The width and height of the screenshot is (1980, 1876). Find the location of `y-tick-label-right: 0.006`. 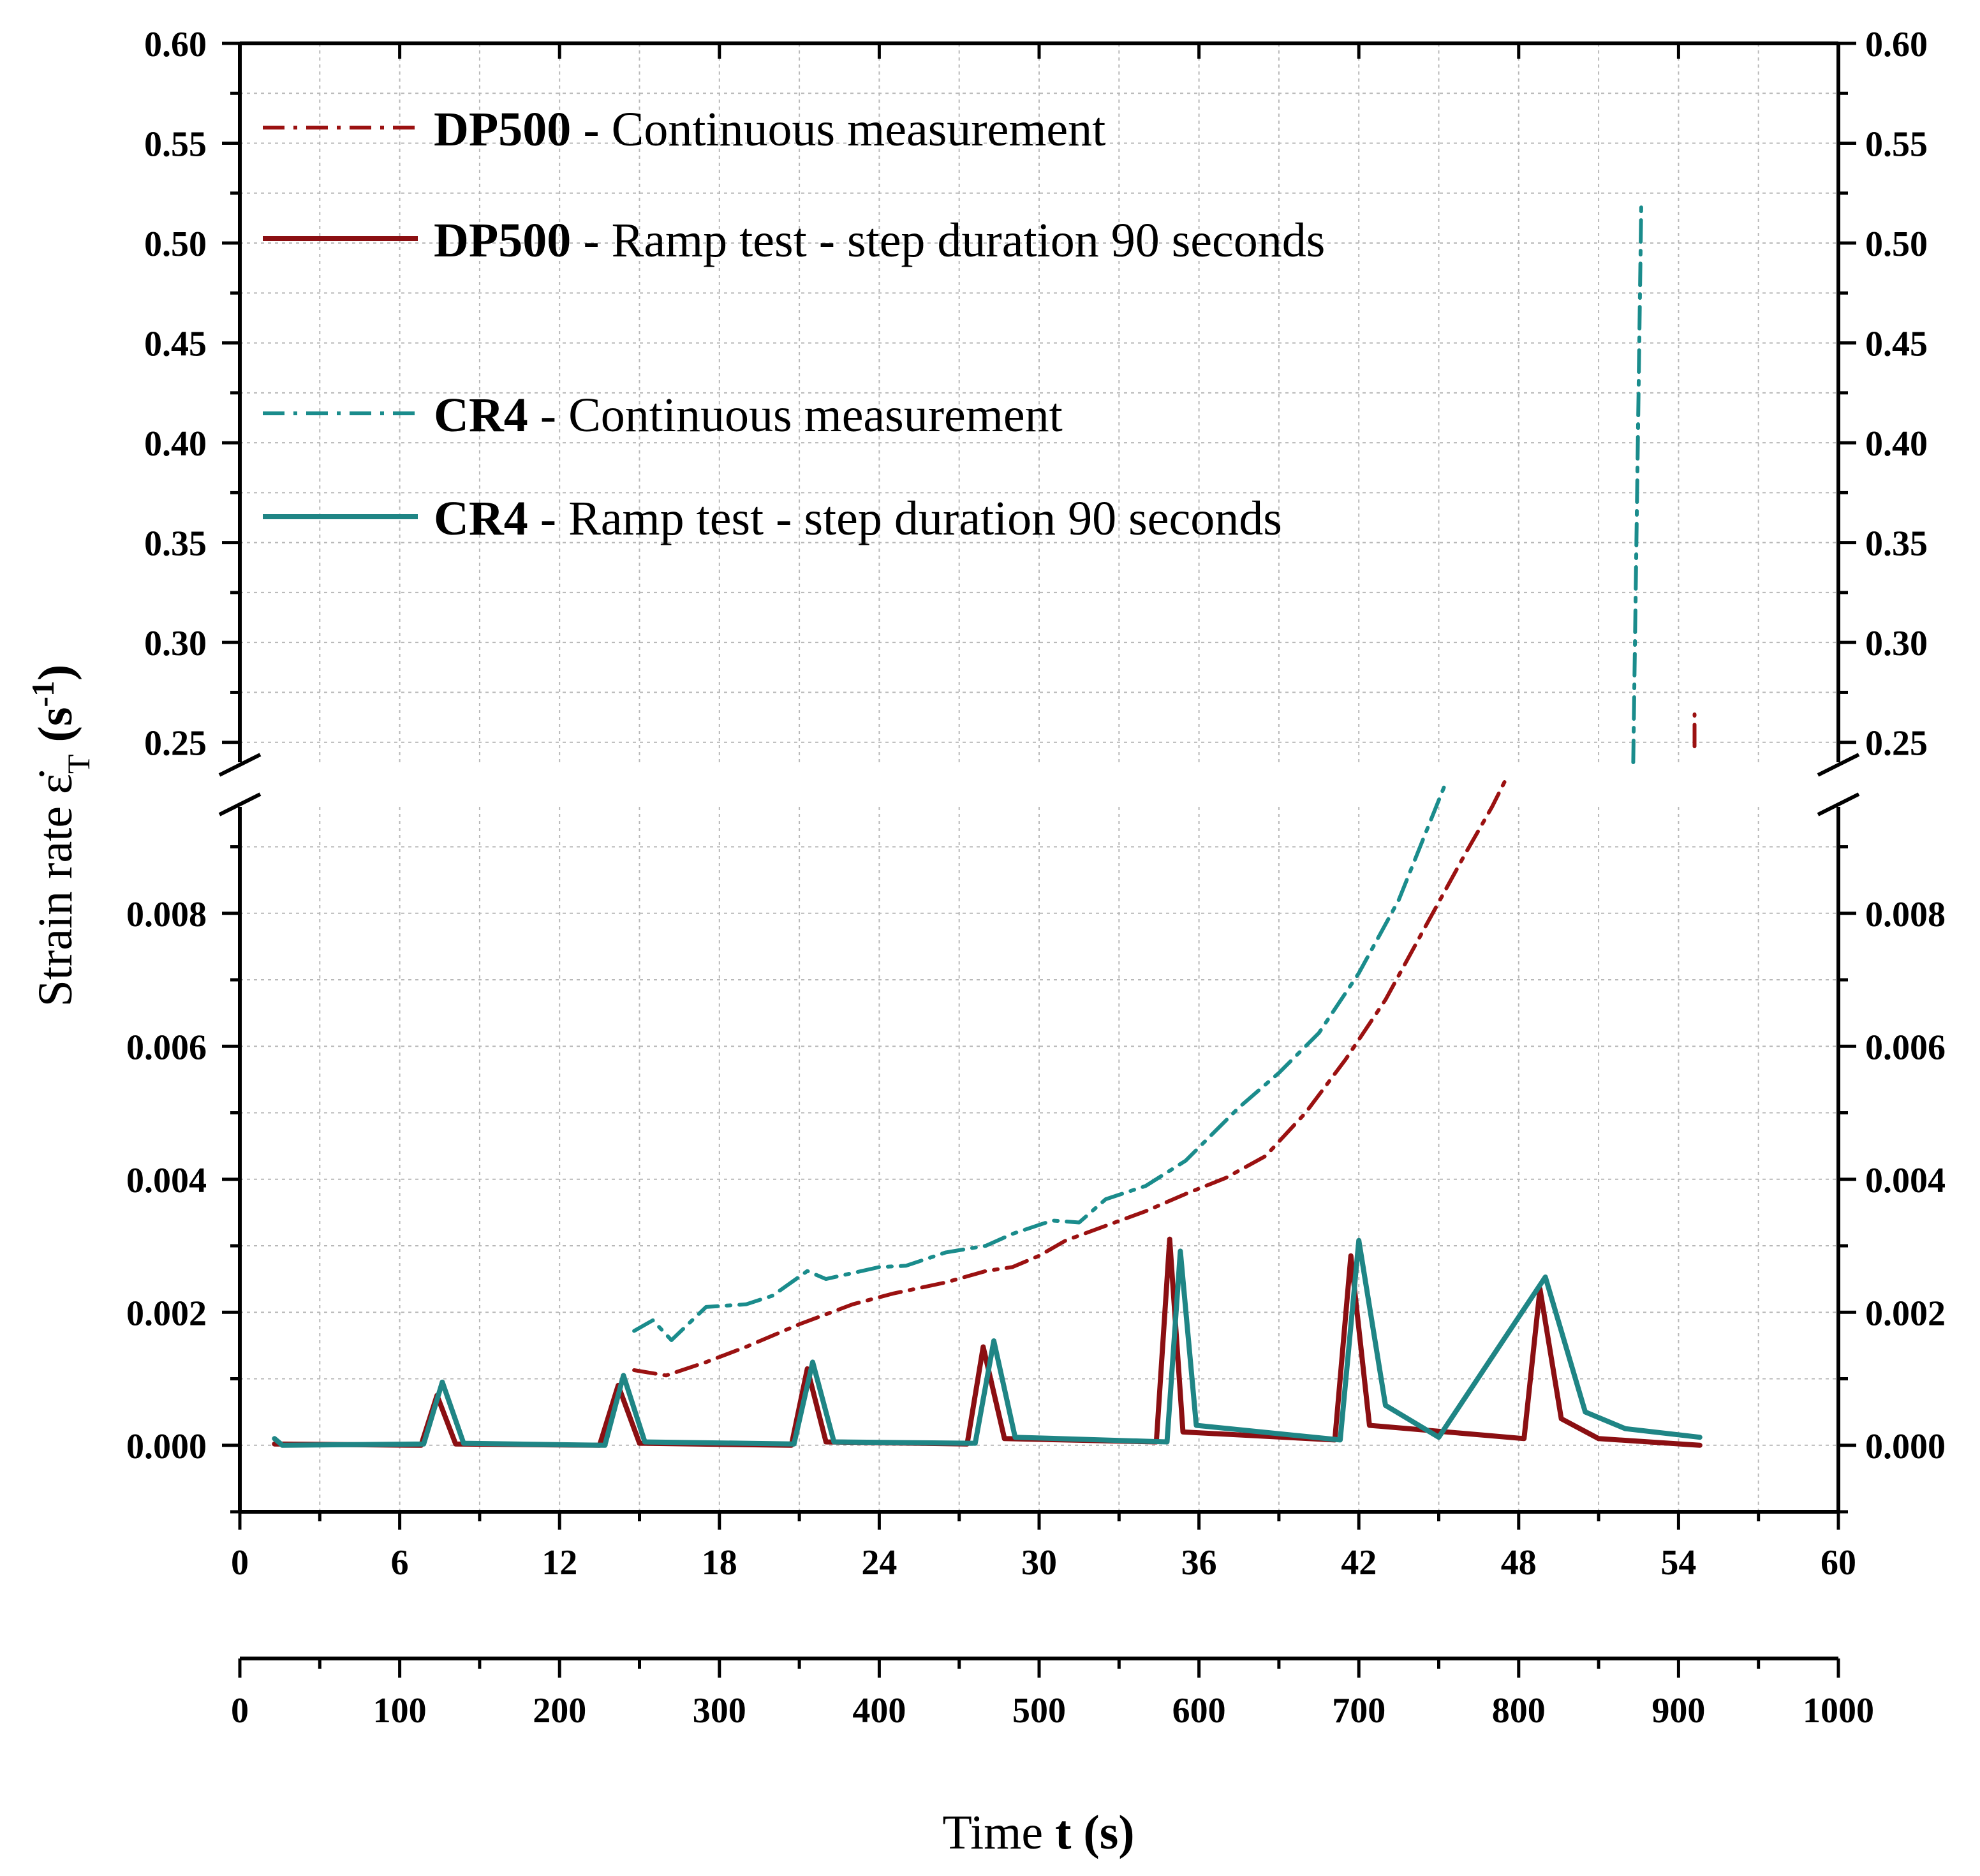

y-tick-label-right: 0.006 is located at coordinates (1905, 1047).